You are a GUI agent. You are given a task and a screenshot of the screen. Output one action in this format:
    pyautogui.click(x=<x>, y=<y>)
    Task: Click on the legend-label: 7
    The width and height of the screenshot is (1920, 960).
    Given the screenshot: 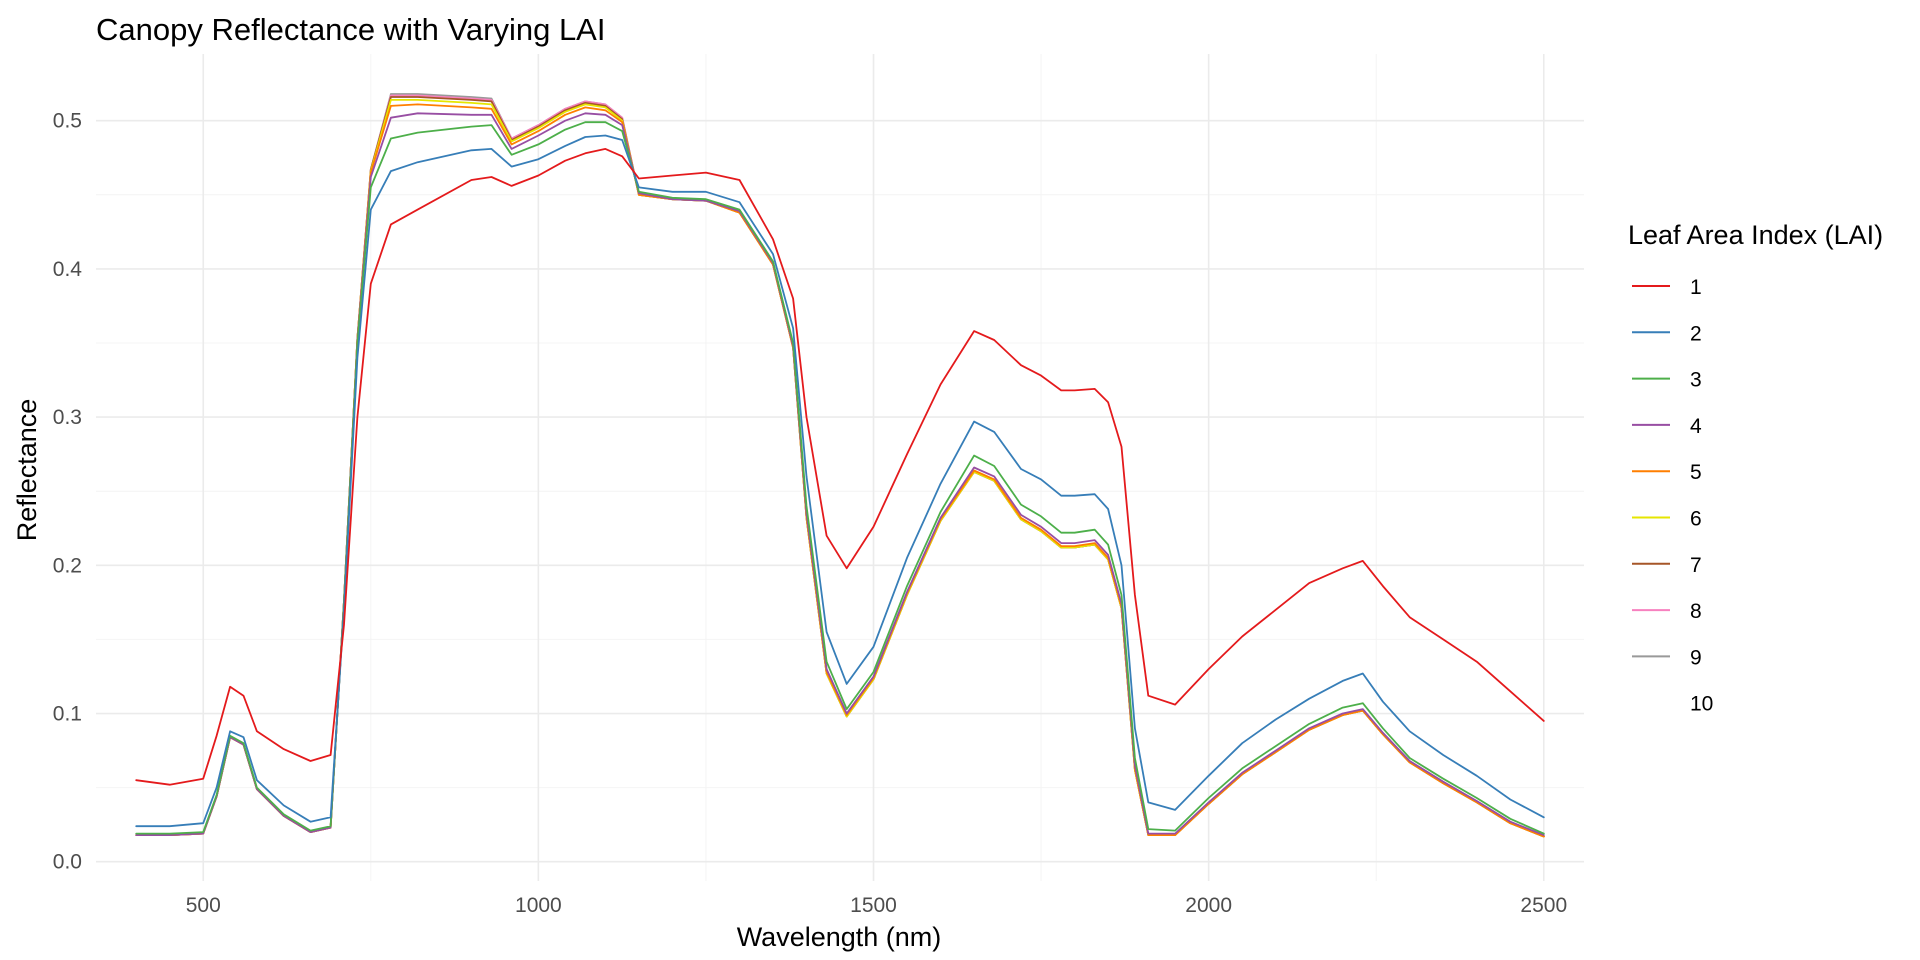 What is the action you would take?
    pyautogui.click(x=1696, y=565)
    